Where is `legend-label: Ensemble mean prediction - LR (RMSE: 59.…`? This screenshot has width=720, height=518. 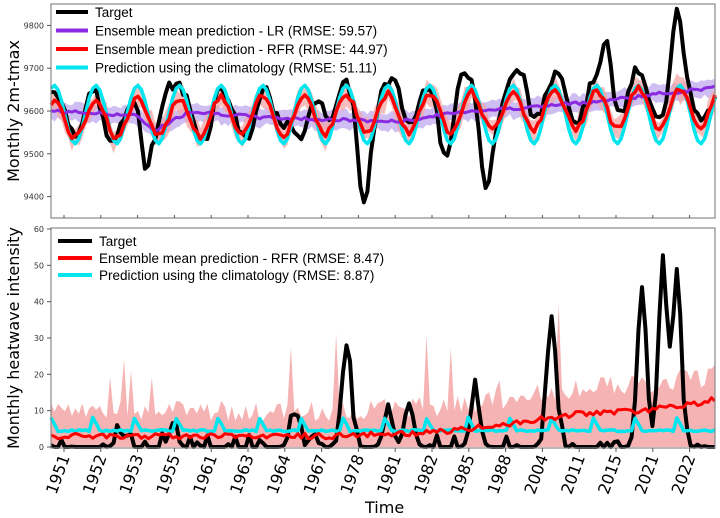
legend-label: Ensemble mean prediction - LR (RMSE: 59.… is located at coordinates (236, 31).